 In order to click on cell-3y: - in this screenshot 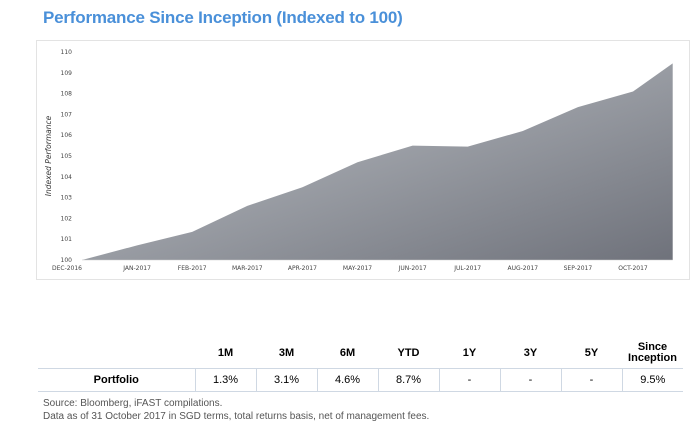, I will do `click(530, 380)`.